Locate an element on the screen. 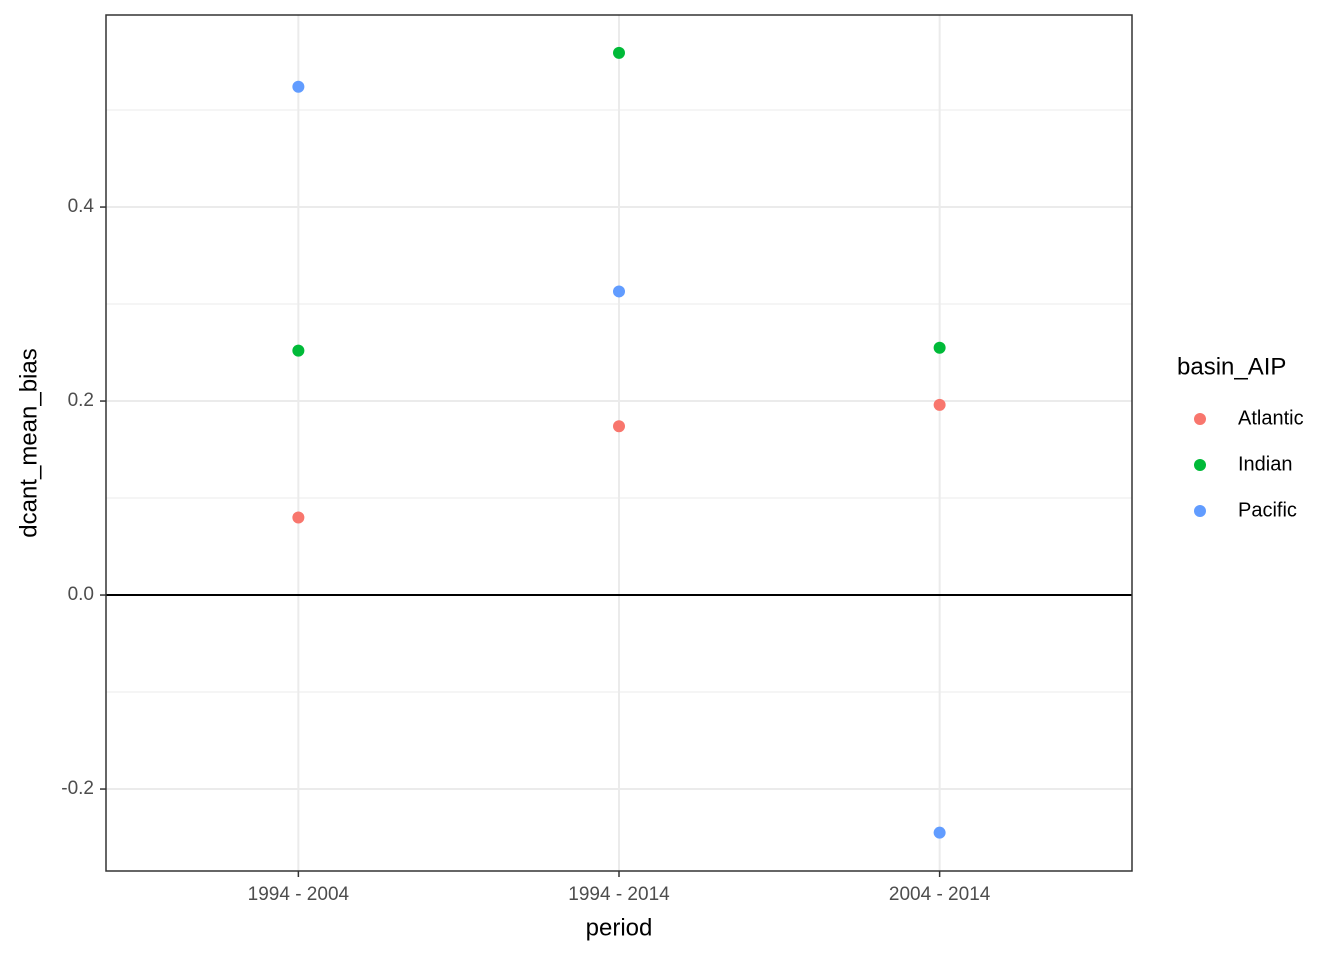 This screenshot has height=960, width=1344. legend-label: Pacific is located at coordinates (1267, 510).